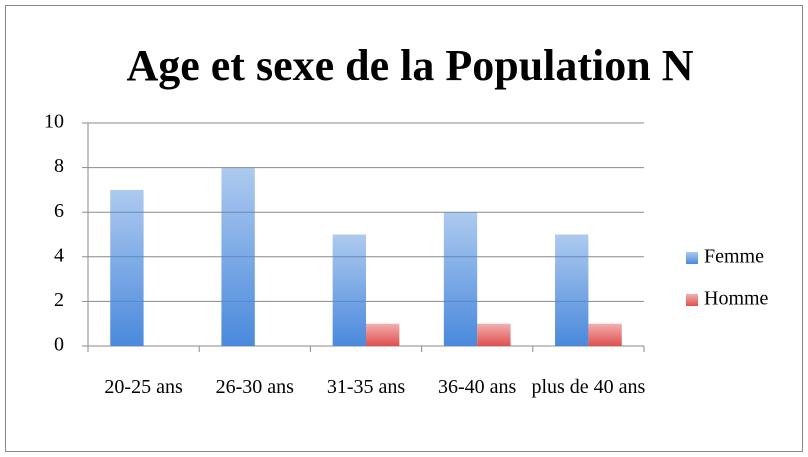 The width and height of the screenshot is (808, 457). What do you see at coordinates (588, 387) in the screenshot?
I see `x-tick-label: plus de 40 ans` at bounding box center [588, 387].